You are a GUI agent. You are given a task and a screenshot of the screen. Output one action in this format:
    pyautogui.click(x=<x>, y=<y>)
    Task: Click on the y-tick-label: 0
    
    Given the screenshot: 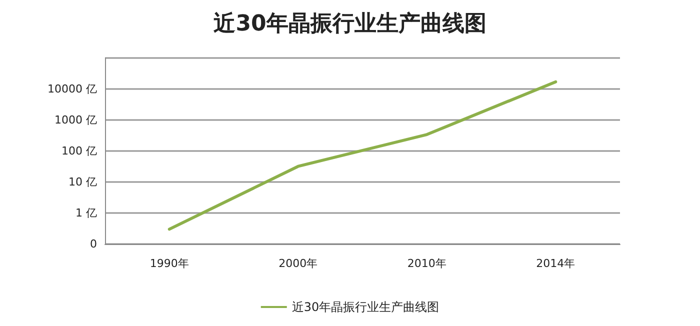 What is the action you would take?
    pyautogui.click(x=93, y=244)
    